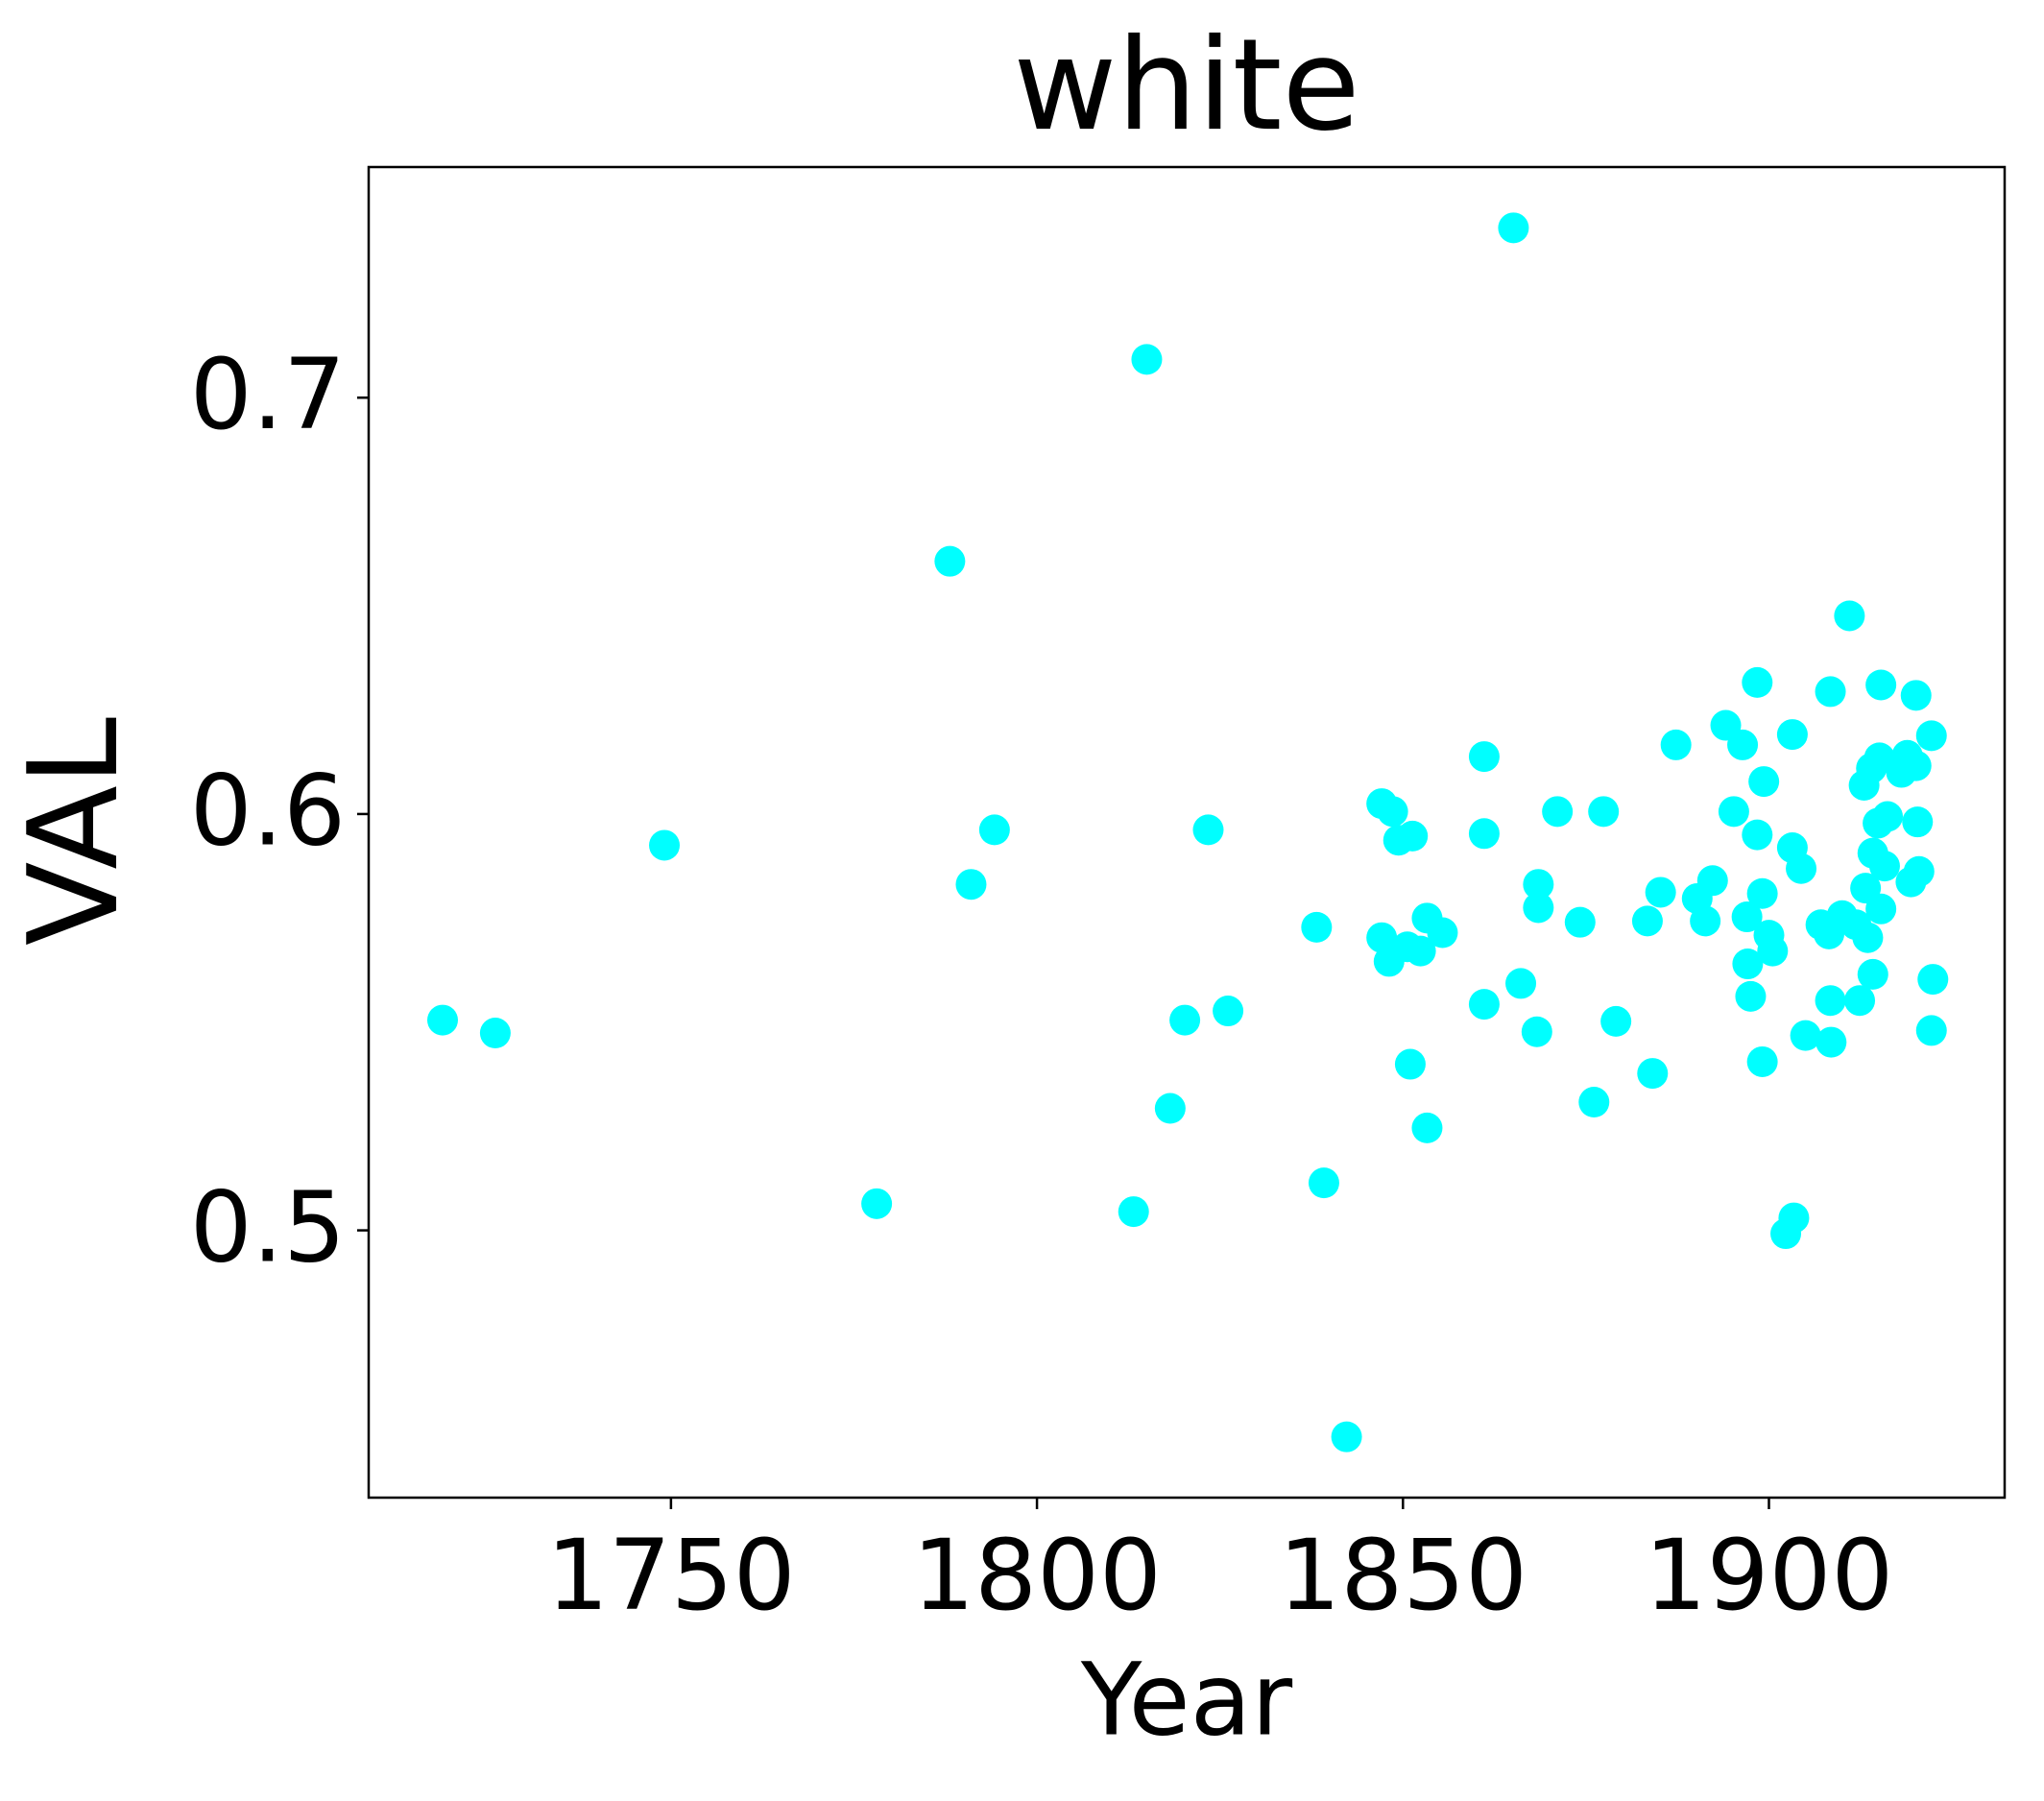 This screenshot has height=1801, width=2044. What do you see at coordinates (1402, 1576) in the screenshot?
I see `x-tick-label: 1850` at bounding box center [1402, 1576].